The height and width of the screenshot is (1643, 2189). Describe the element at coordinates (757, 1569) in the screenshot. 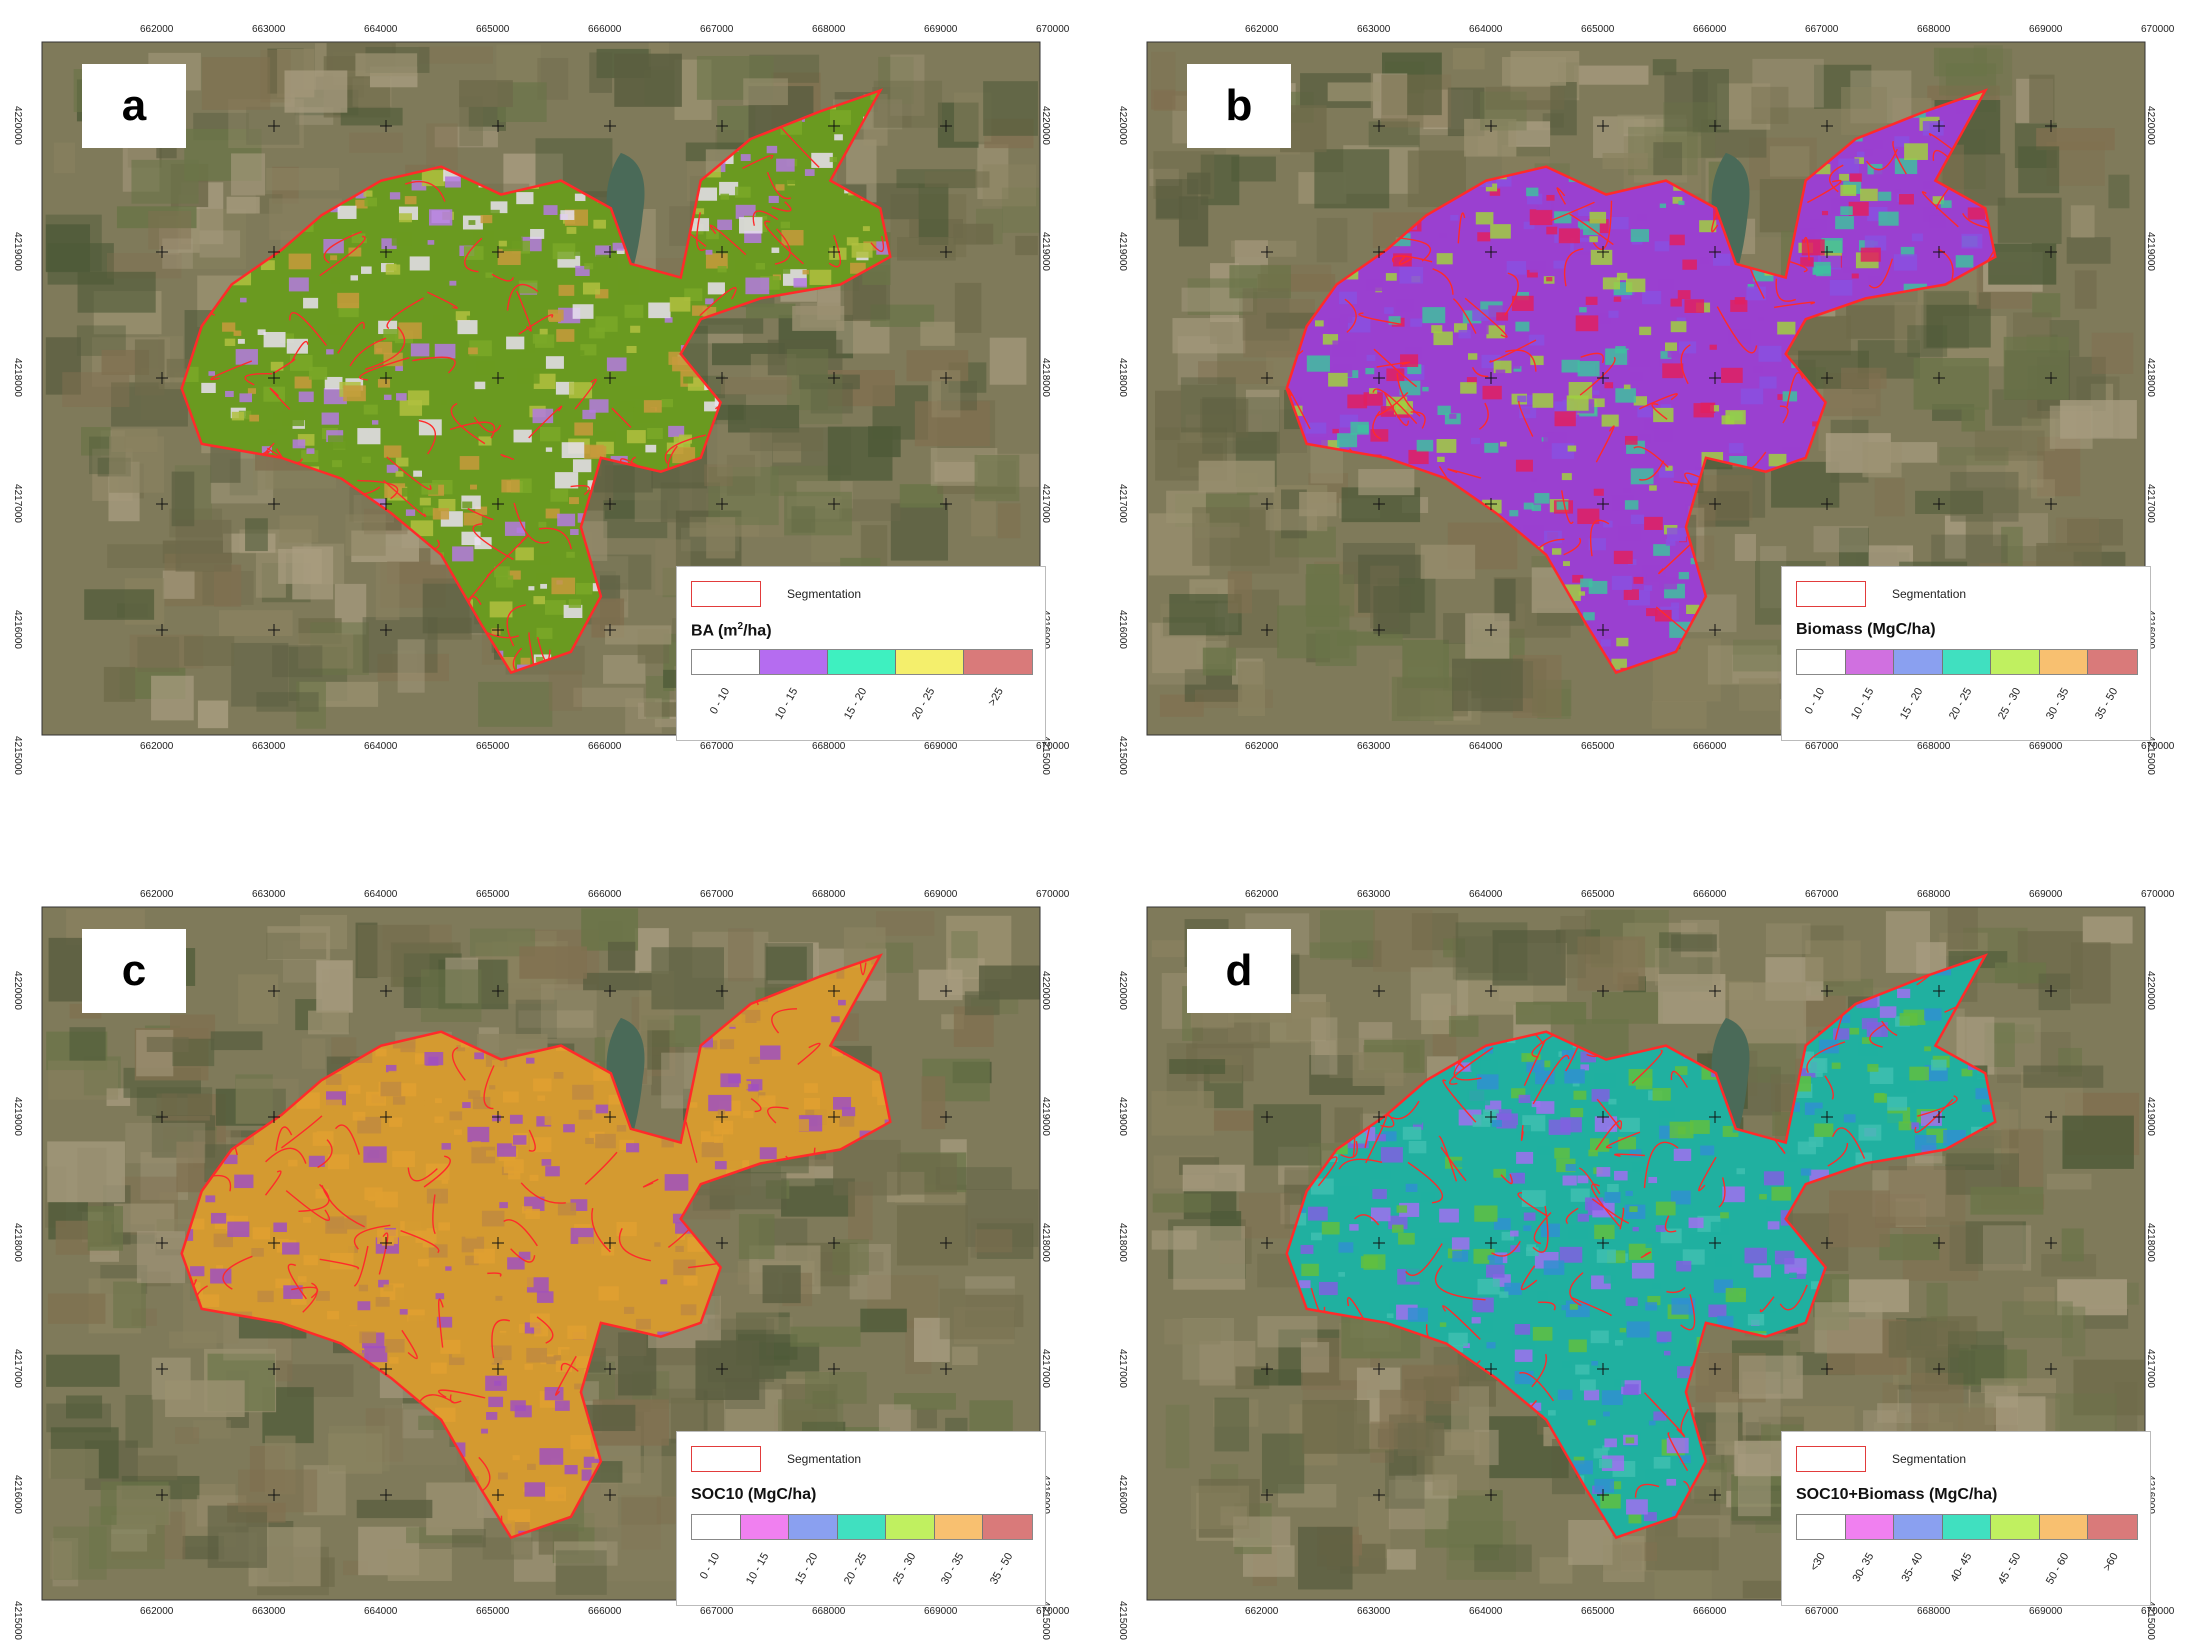

I see `legend-class-label: 10 - 15` at that location.